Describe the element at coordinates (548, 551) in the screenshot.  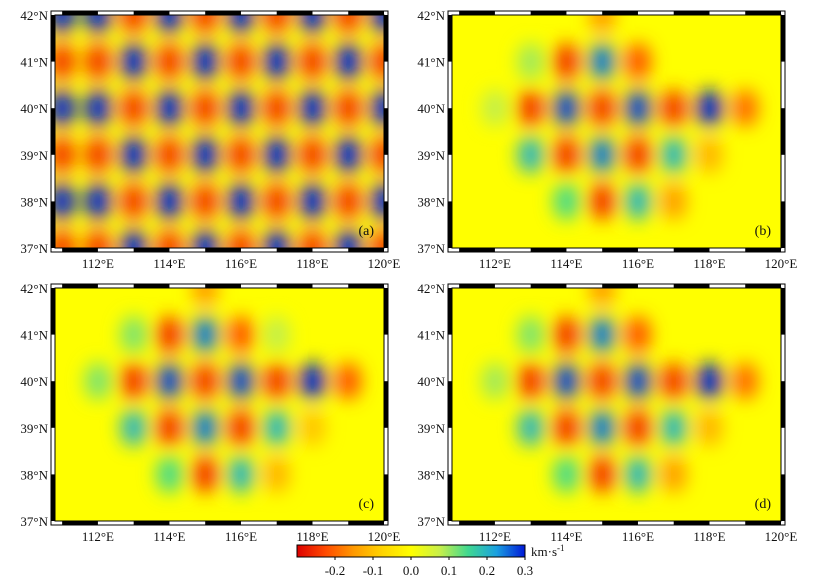
I see `colorbar-unit: km·s-1` at that location.